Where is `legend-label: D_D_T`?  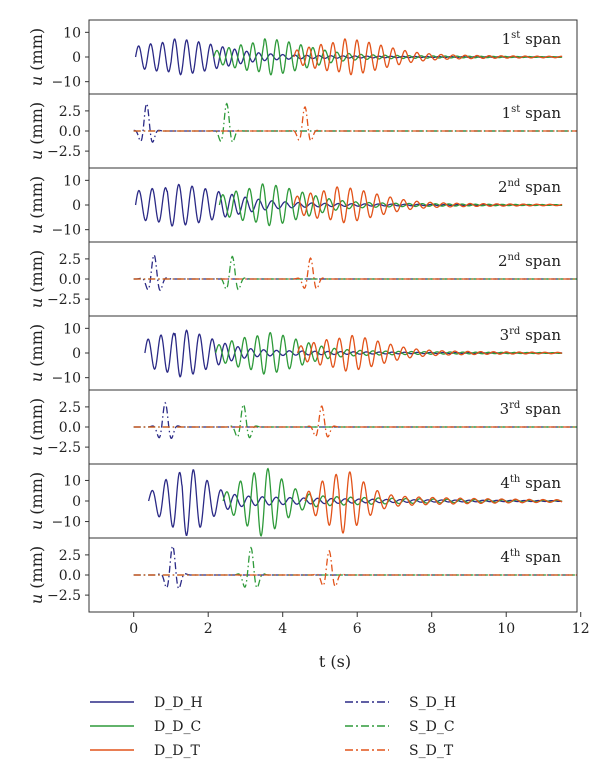
legend-label: D_D_T is located at coordinates (177, 751).